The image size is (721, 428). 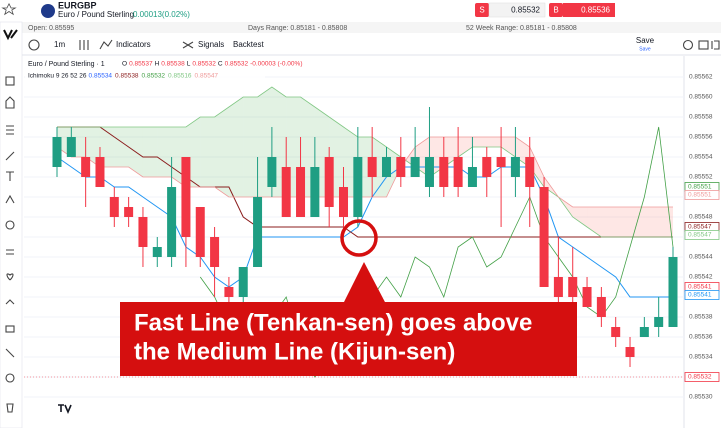 What do you see at coordinates (701, 277) in the screenshot?
I see `y-tick-label: 0.85542` at bounding box center [701, 277].